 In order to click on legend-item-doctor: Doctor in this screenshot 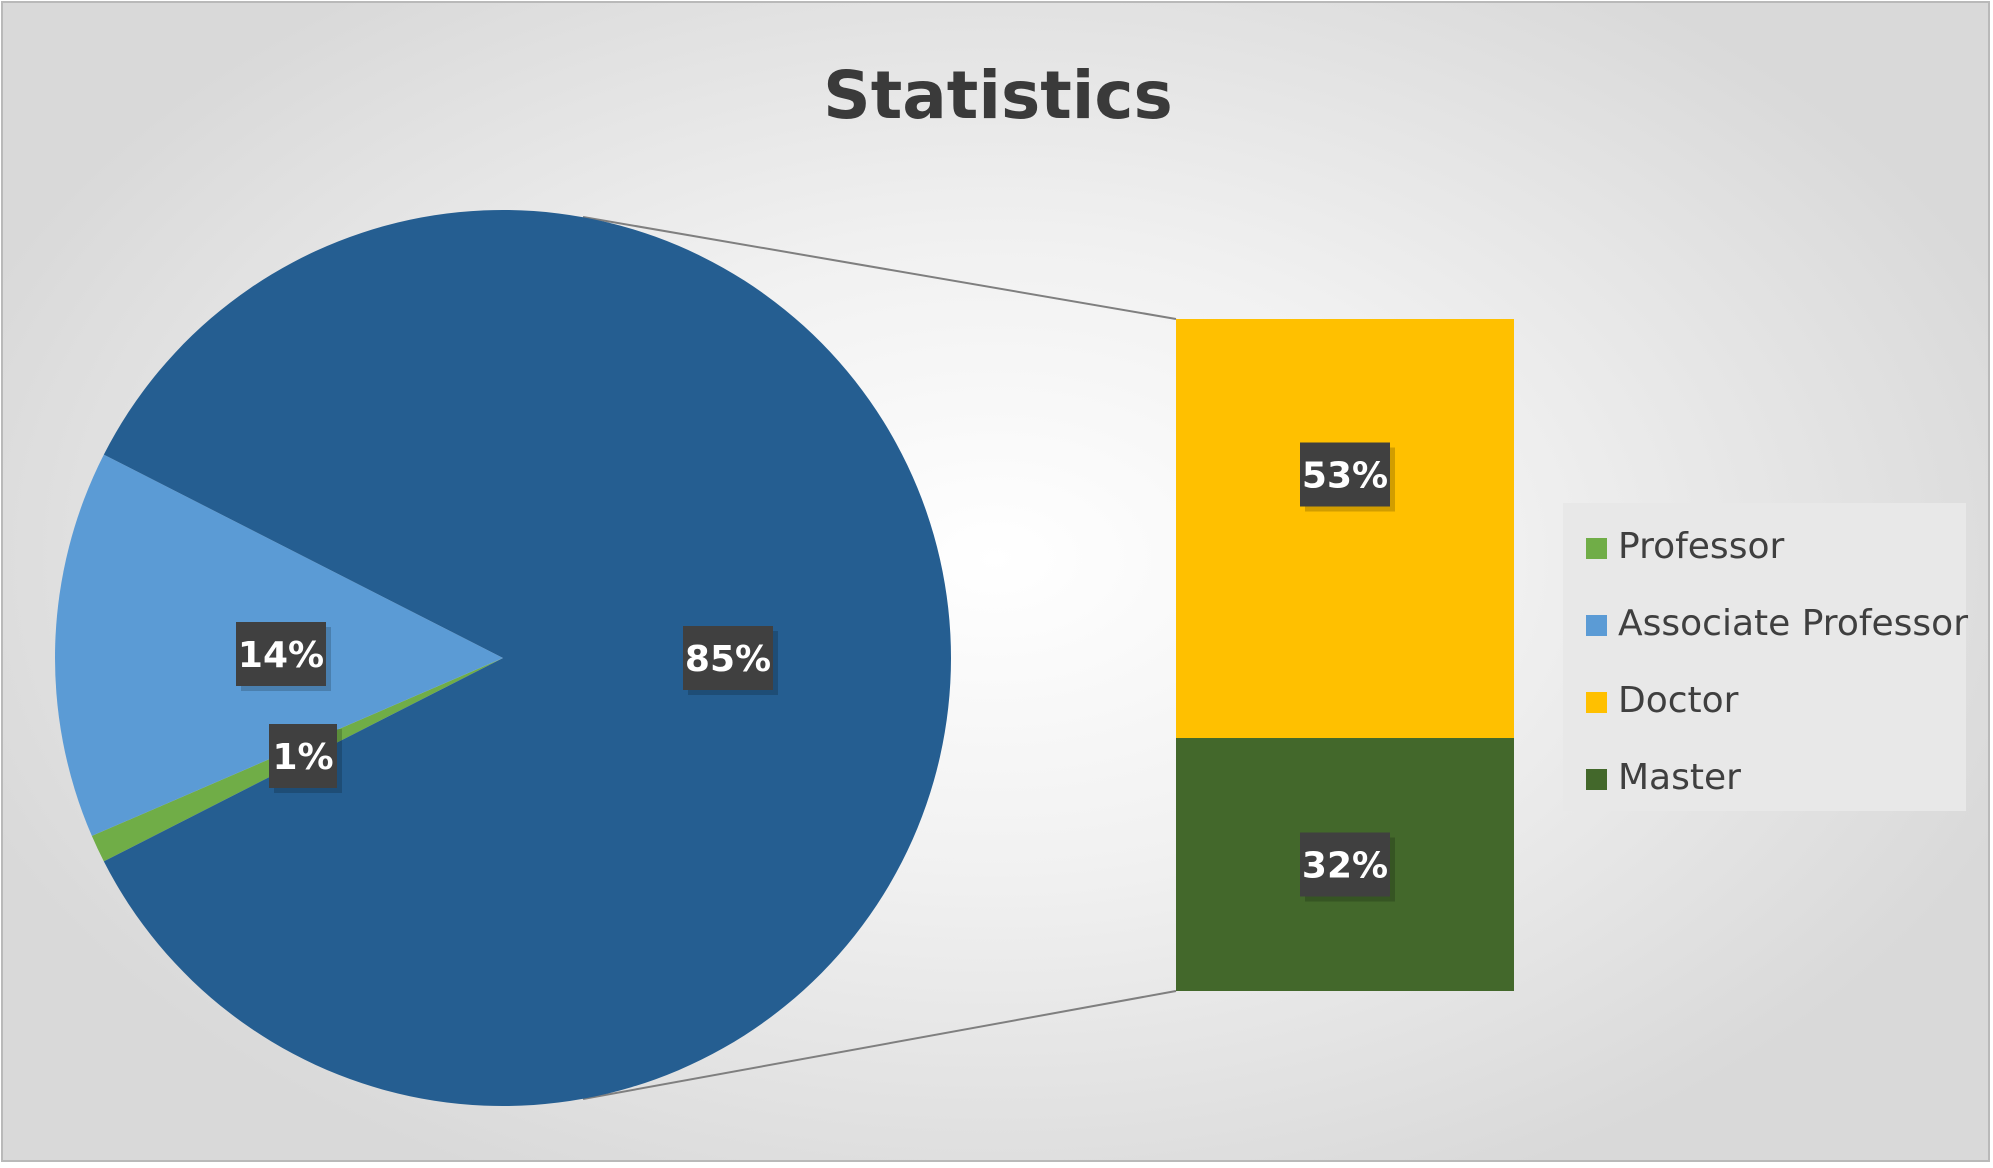, I will do `click(1662, 700)`.